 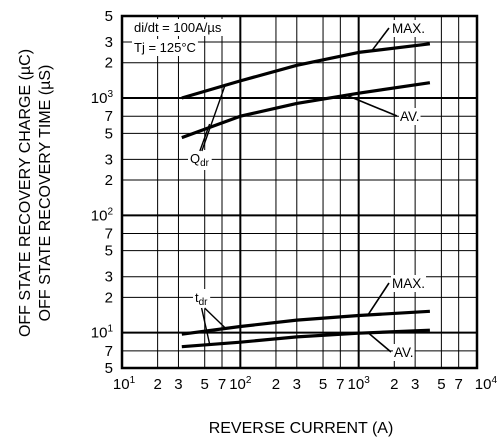 What do you see at coordinates (102, 215) in the screenshot?
I see `y-tick-label: 102` at bounding box center [102, 215].